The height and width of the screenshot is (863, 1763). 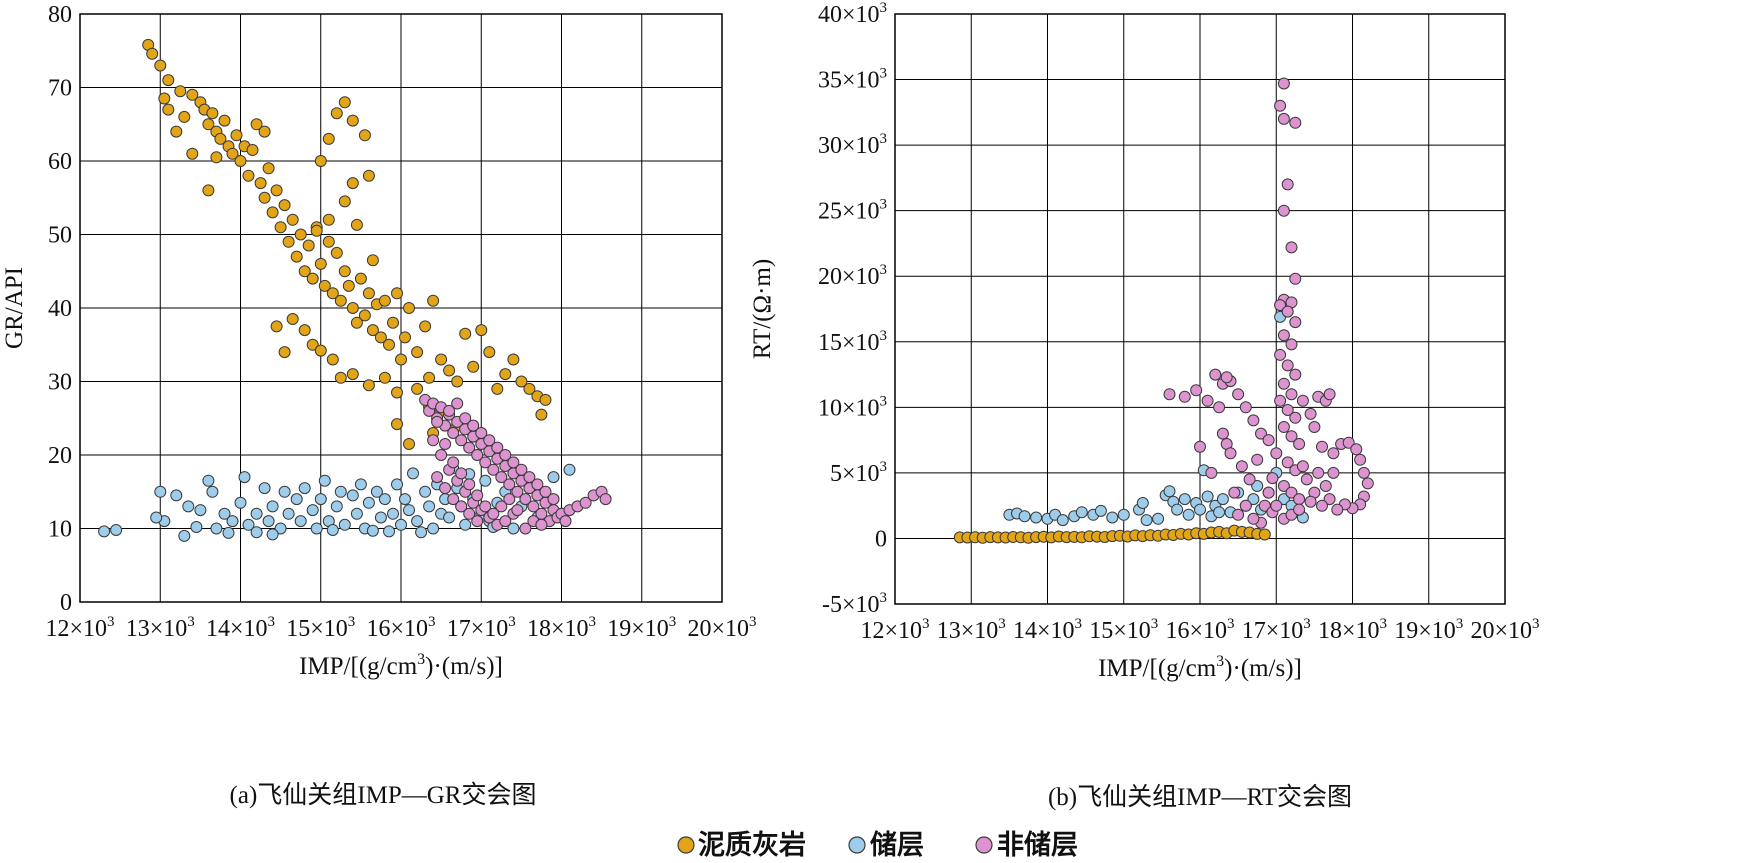 I want to click on x-tick-label: 19×103, so click(x=1428, y=630).